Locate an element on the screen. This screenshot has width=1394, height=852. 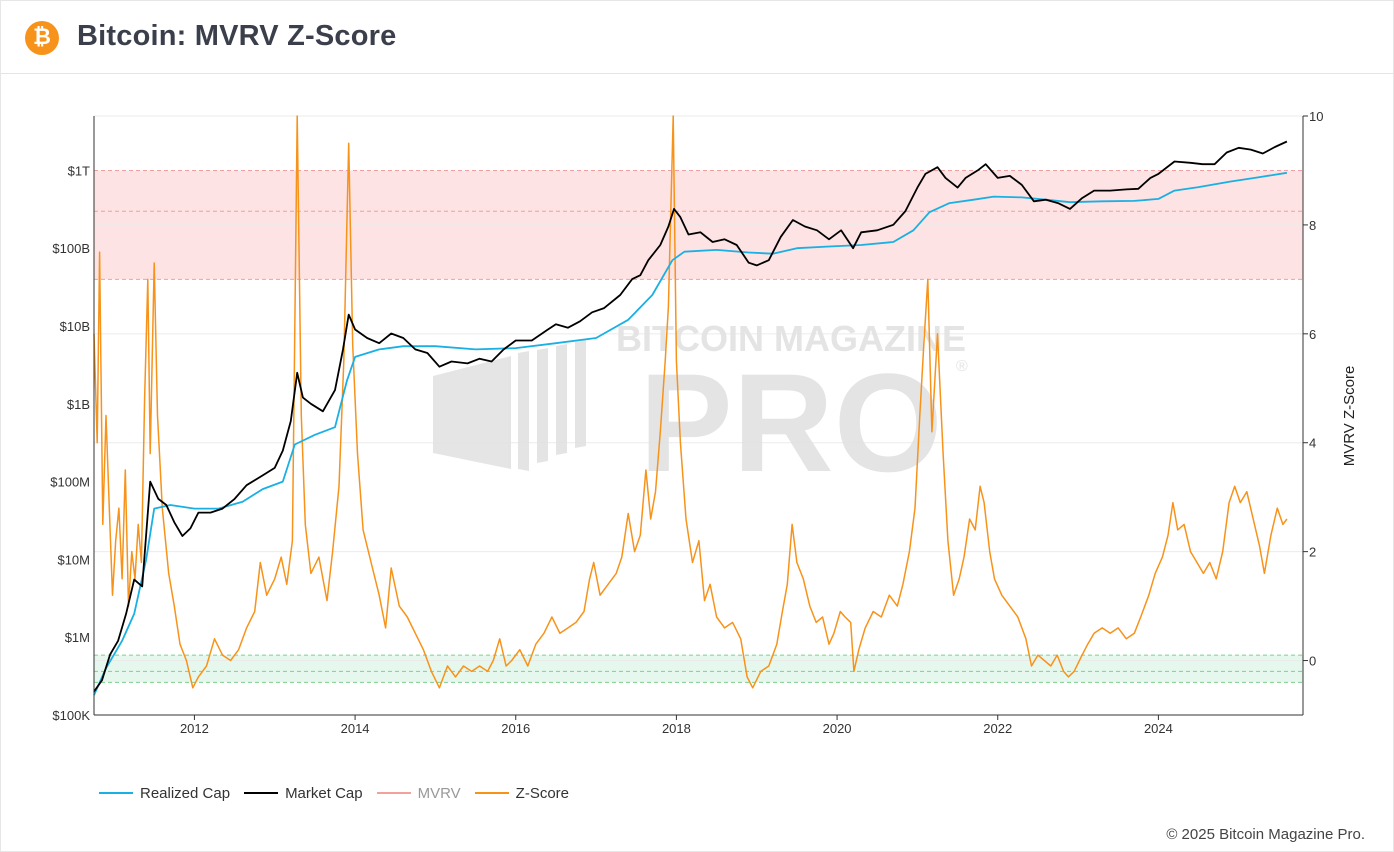
legend-item-market-cap: Market Cap is located at coordinates (303, 793).